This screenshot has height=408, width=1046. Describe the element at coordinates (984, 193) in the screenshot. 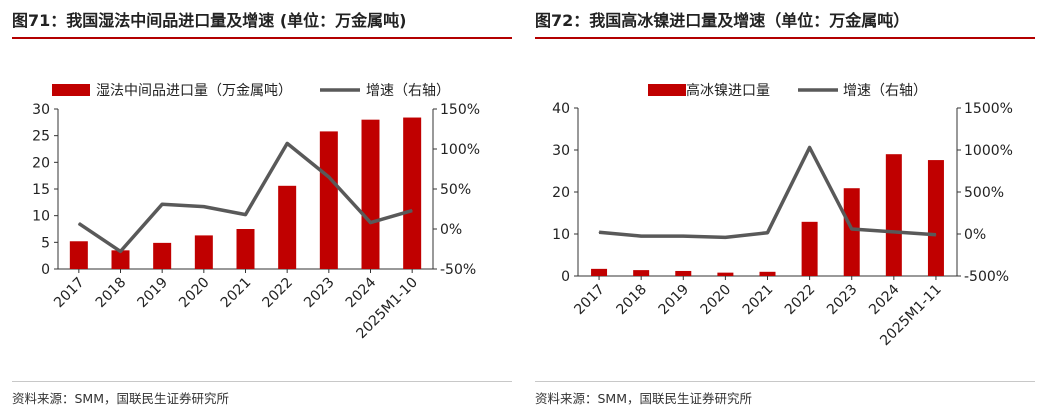

I see `y-right-tick-label: 500%` at that location.